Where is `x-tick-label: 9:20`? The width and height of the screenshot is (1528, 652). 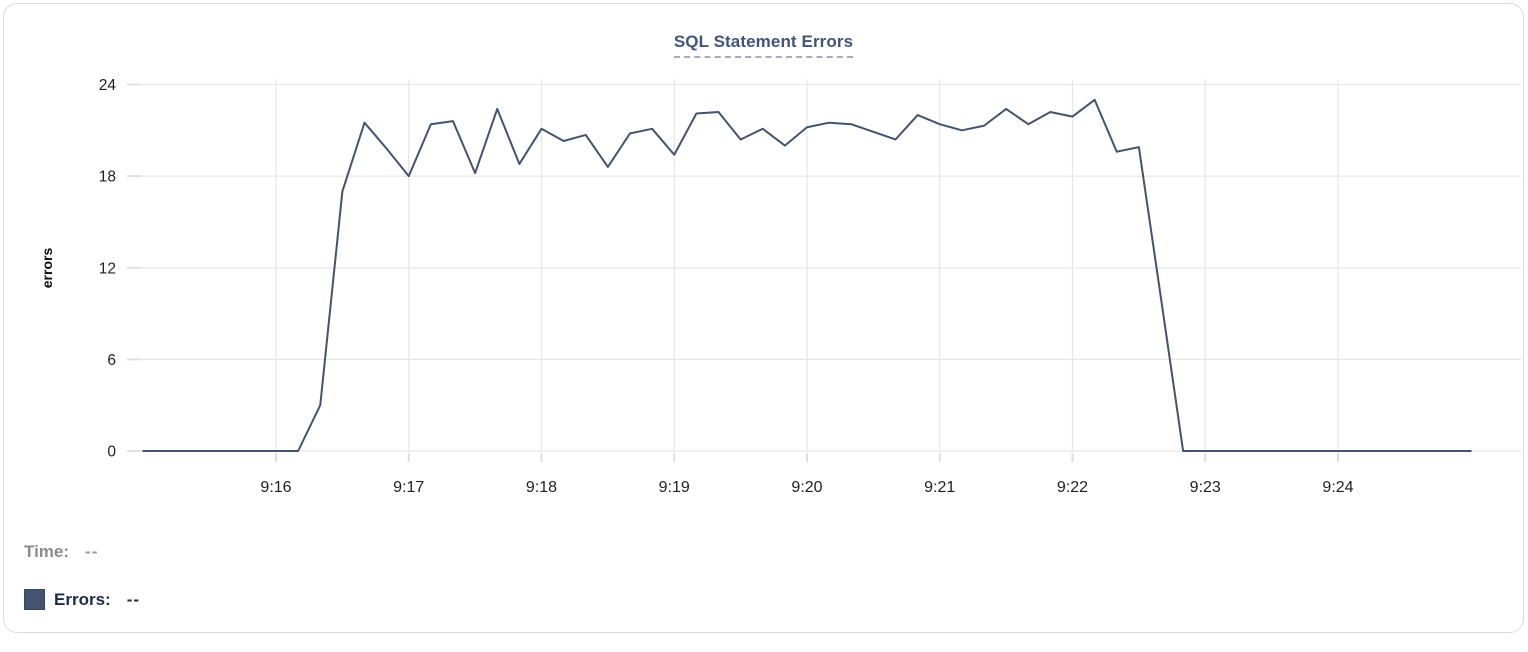 x-tick-label: 9:20 is located at coordinates (806, 487).